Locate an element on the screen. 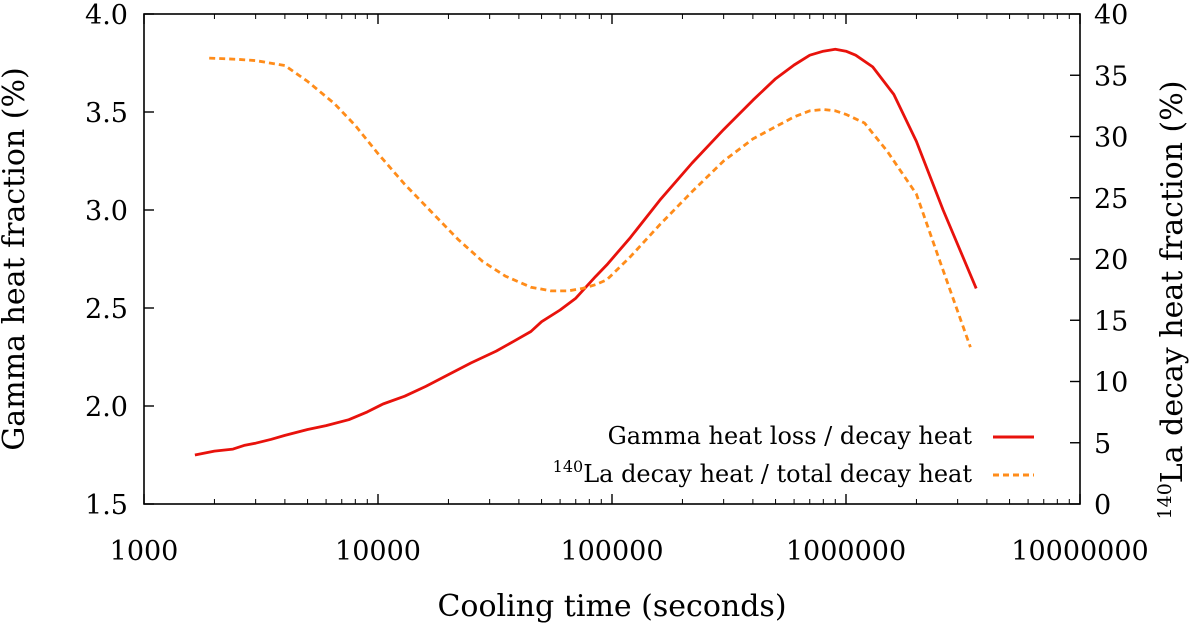 Image resolution: width=1200 pixels, height=631 pixels. y-right-tick-label: 30 is located at coordinates (1111, 138).